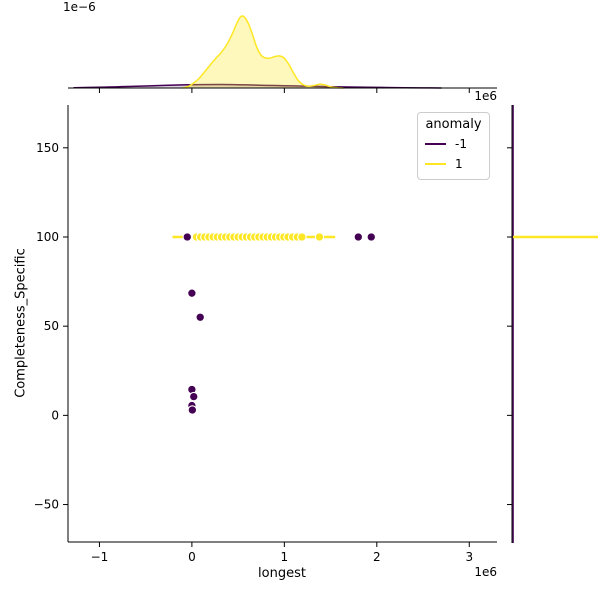 This screenshot has height=600, width=600. I want to click on x-tick-label: 1, so click(285, 557).